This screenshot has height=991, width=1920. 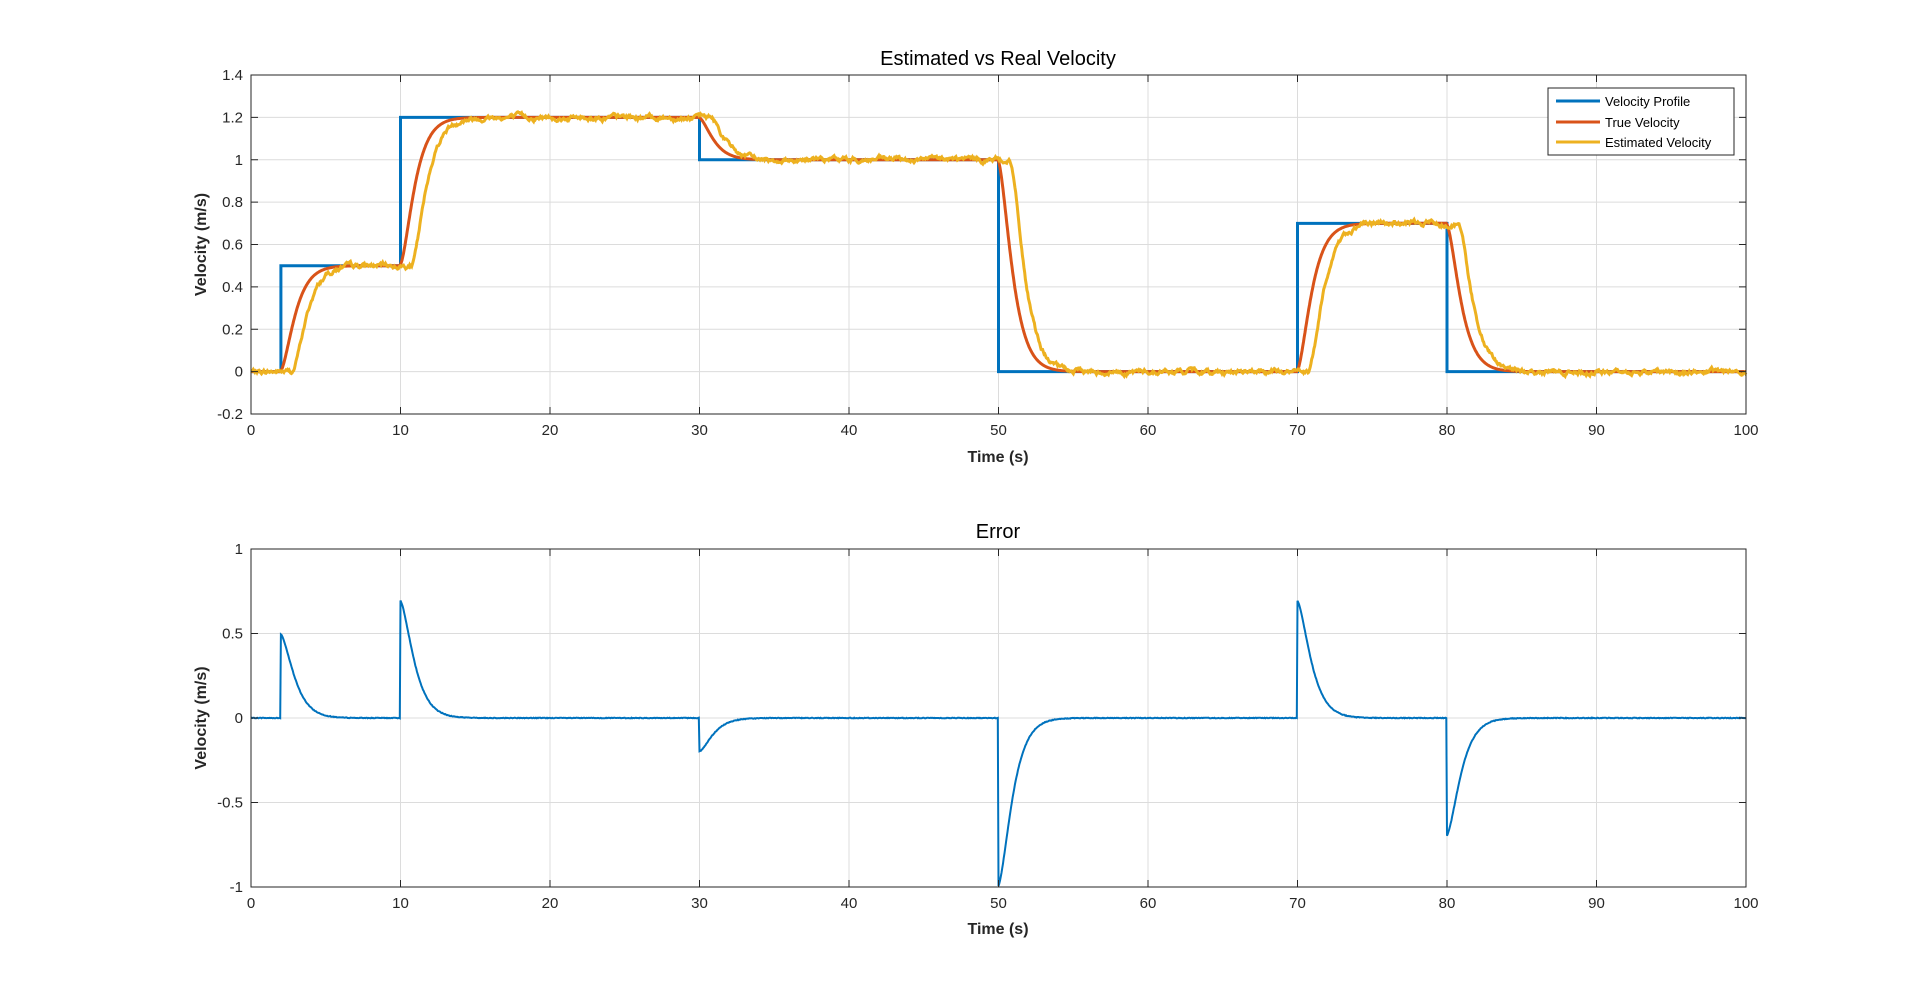 What do you see at coordinates (997, 929) in the screenshot?
I see `error-x-axis-label: Time (s)` at bounding box center [997, 929].